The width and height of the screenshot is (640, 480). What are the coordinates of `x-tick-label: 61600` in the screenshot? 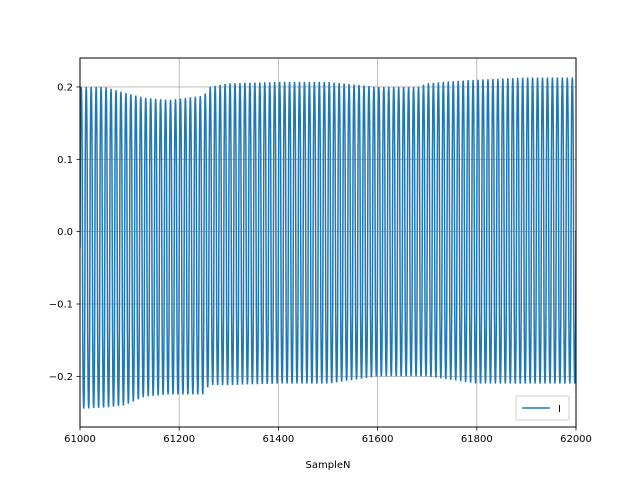 It's located at (378, 439).